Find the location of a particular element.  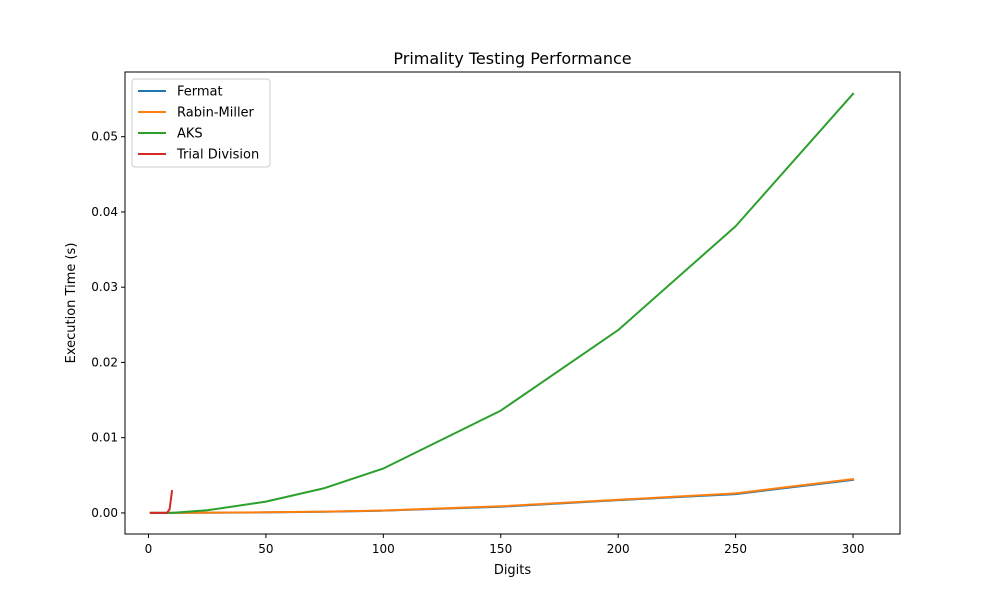

x-tick-label: 200 is located at coordinates (618, 549).